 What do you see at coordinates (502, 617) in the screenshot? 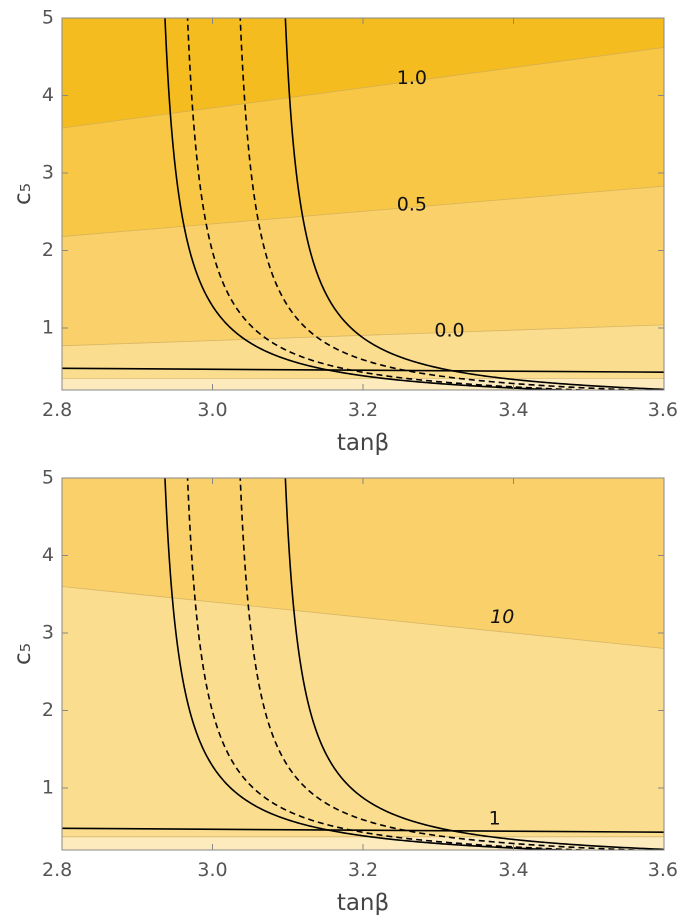
I see `contour-label: 10` at bounding box center [502, 617].